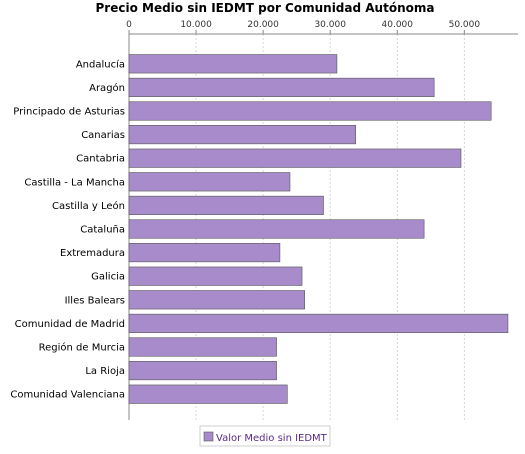 Image resolution: width=525 pixels, height=454 pixels. I want to click on legend-swatch, so click(208, 436).